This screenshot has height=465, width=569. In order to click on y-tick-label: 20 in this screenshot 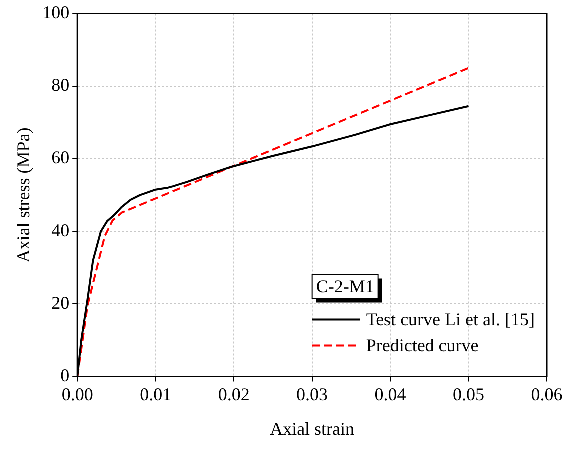, I will do `click(61, 302)`.